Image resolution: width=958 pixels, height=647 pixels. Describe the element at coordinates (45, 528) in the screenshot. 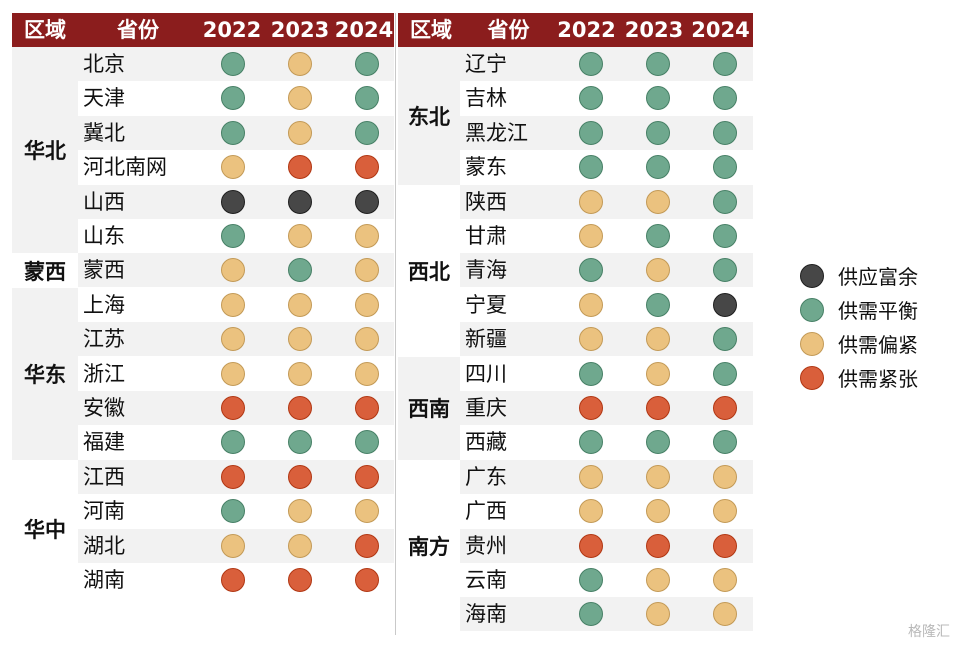

I see `region-cell: 华中` at that location.